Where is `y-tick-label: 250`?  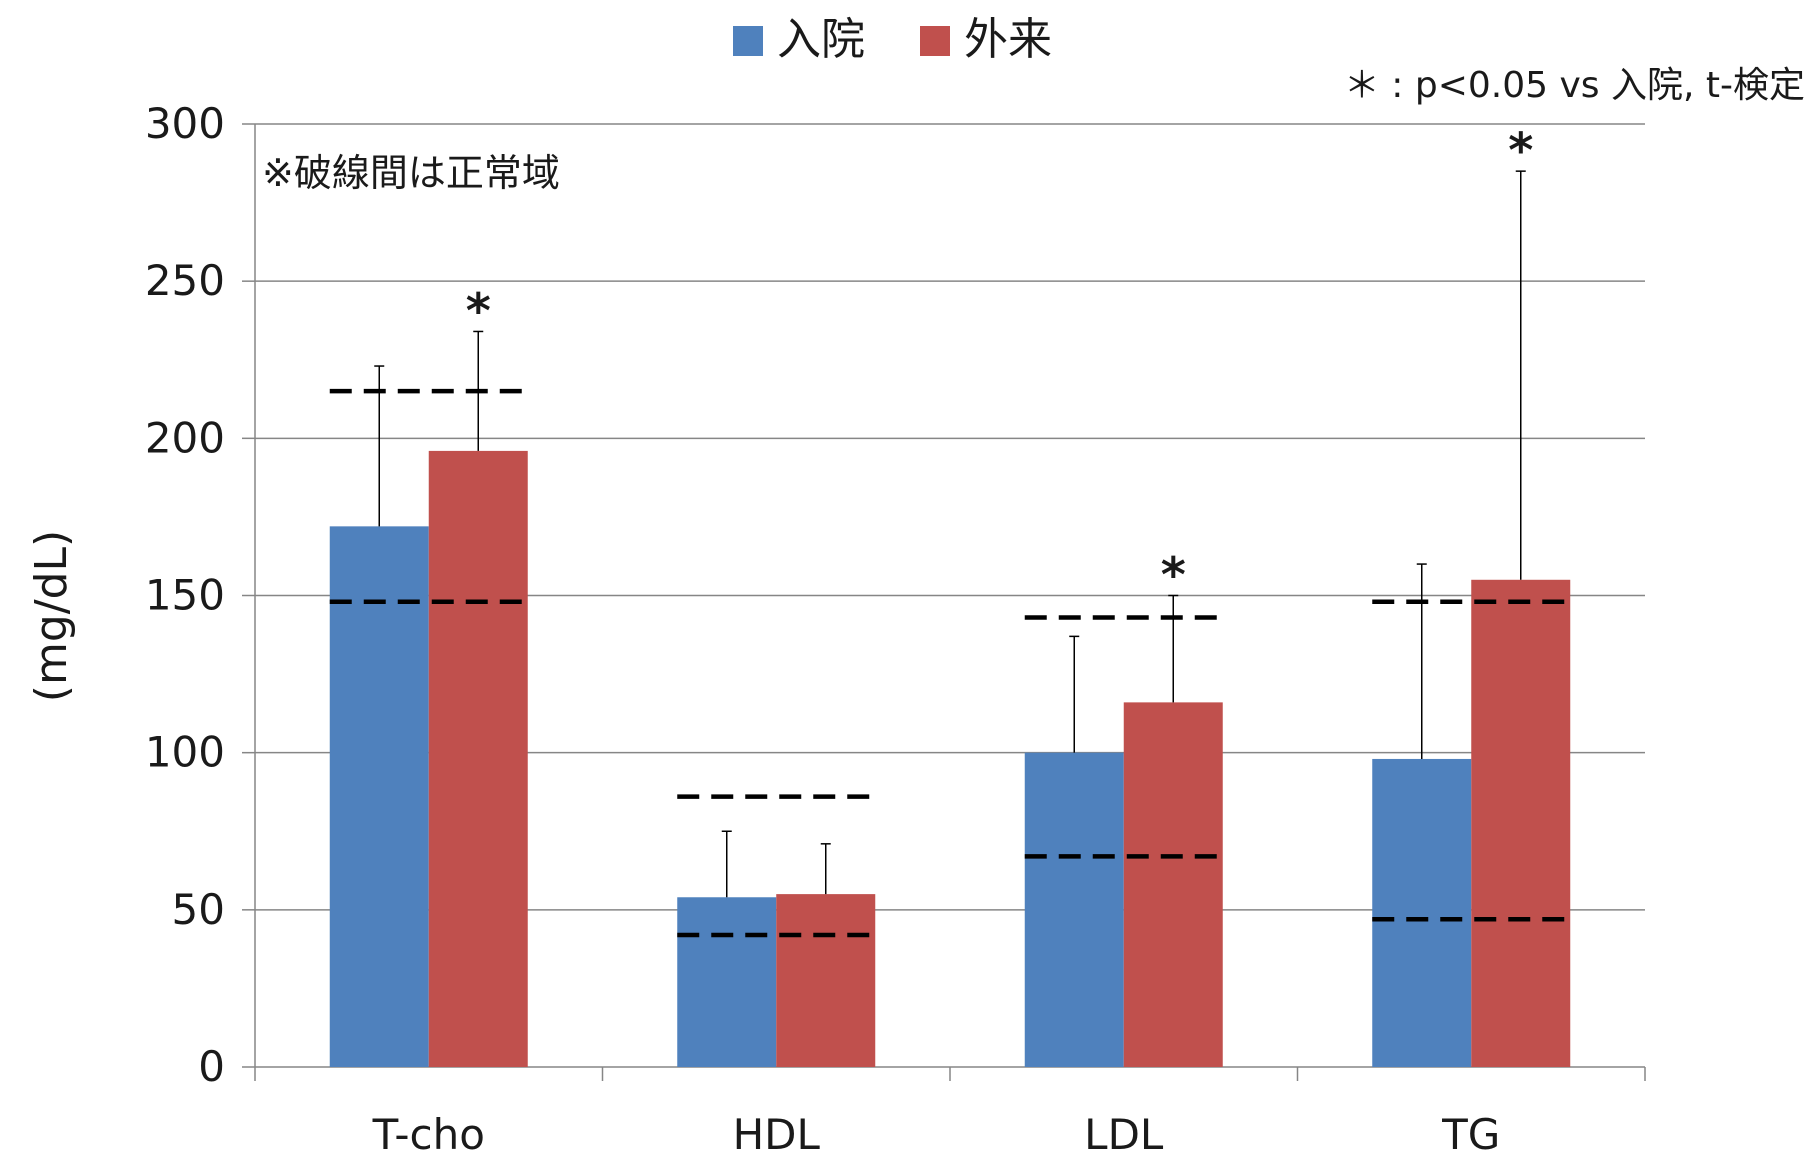 y-tick-label: 250 is located at coordinates (185, 280).